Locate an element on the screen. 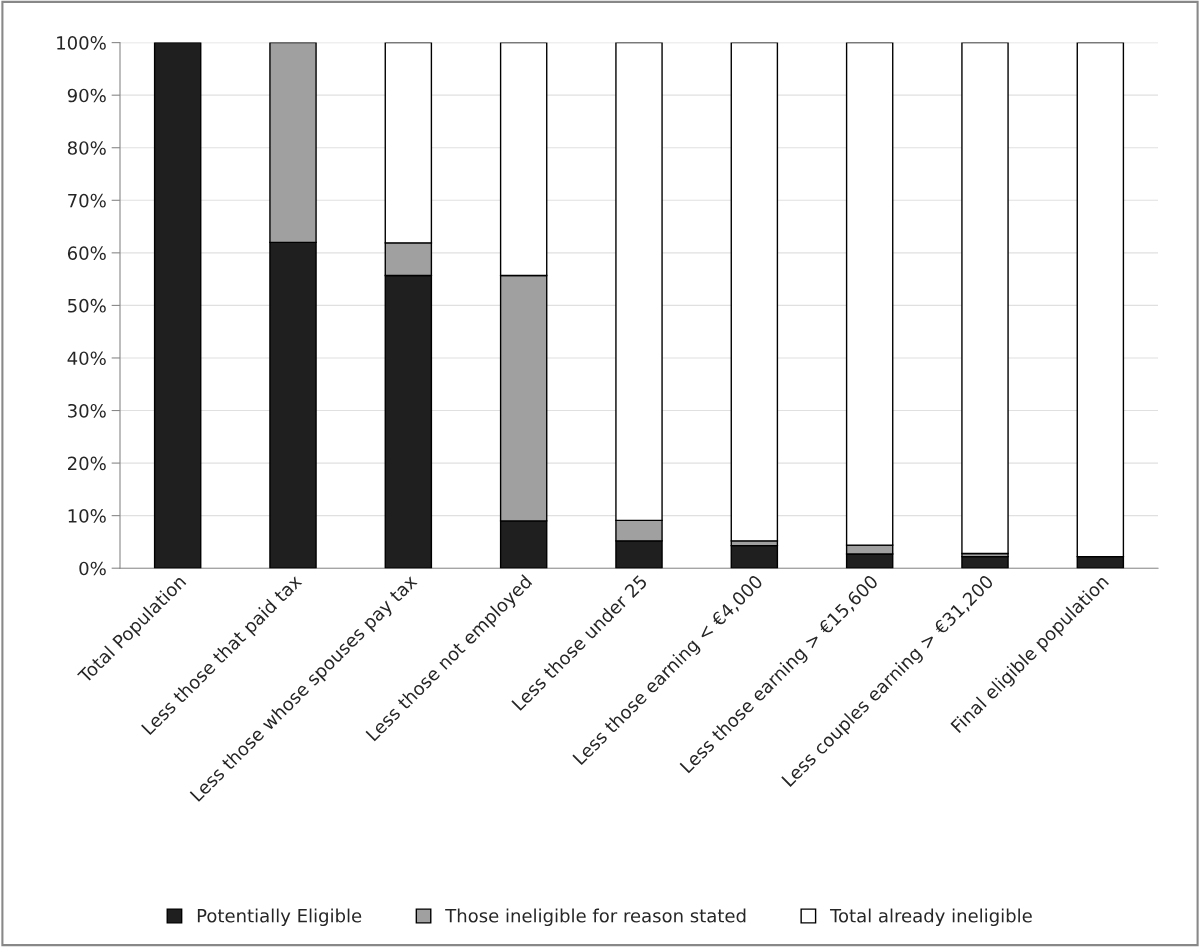 This screenshot has width=1200, height=947. y-tick-label: 10% is located at coordinates (87, 516).